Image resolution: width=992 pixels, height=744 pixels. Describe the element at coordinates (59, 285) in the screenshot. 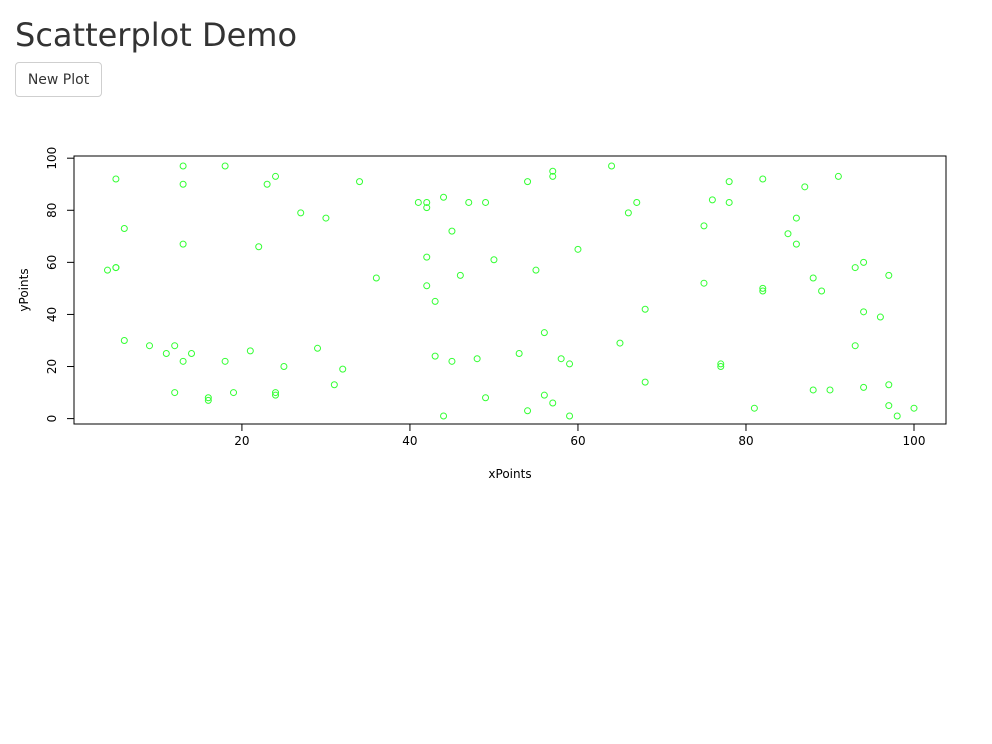

I see `y-axis: 0 20 40 60 80 100` at that location.